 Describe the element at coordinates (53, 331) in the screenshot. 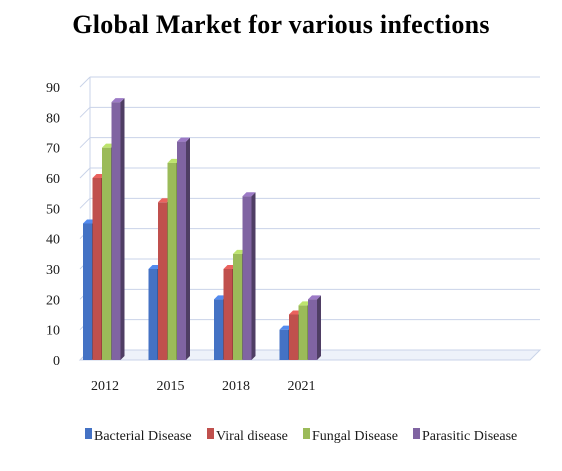

I see `y-tick-label: 10` at that location.